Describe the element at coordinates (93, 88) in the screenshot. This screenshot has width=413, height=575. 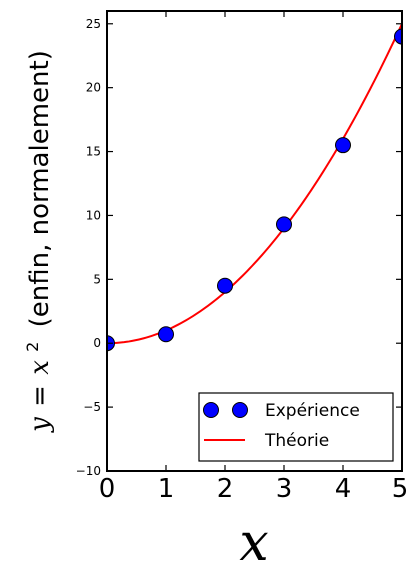
I see `y-tick-label: 20` at that location.